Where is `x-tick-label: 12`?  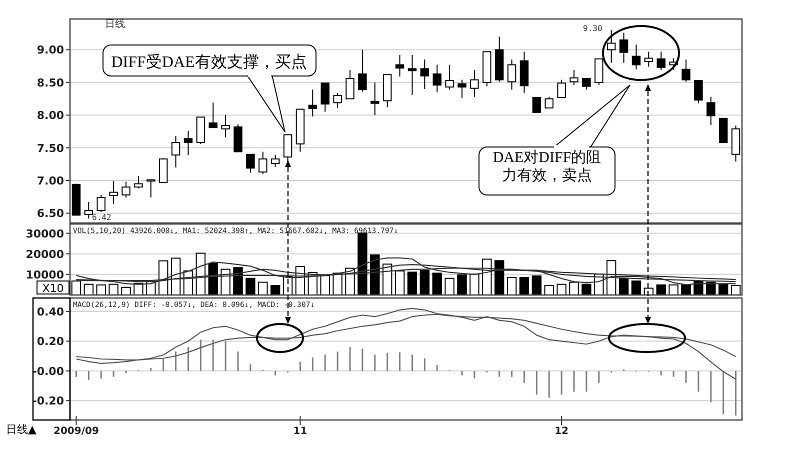
x-tick-label: 12 is located at coordinates (561, 431).